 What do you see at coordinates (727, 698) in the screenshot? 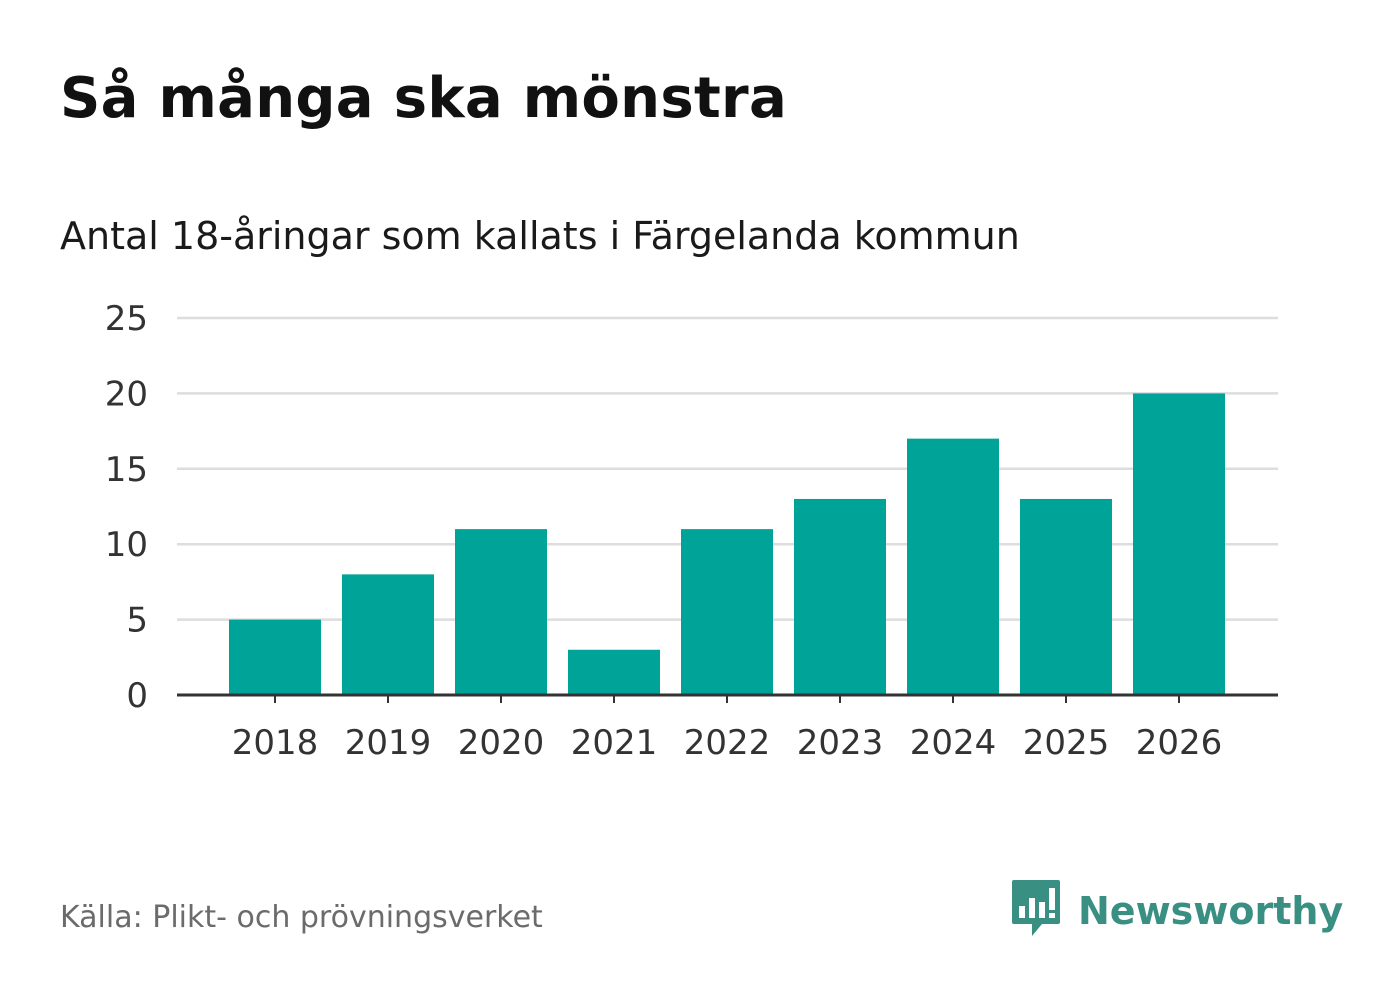
I see `axes` at bounding box center [727, 698].